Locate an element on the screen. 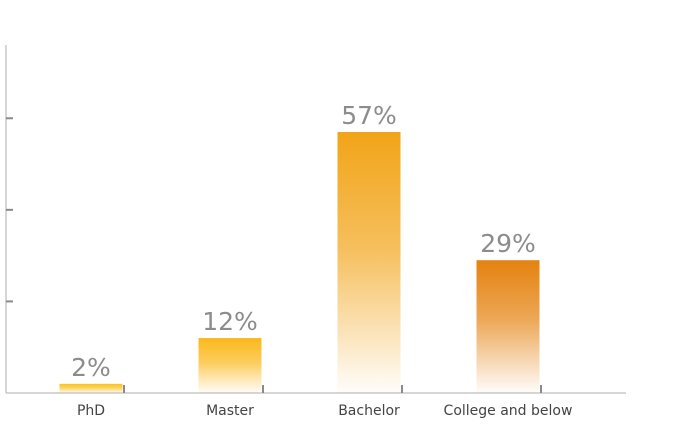  value-label-3: 29% is located at coordinates (508, 243).